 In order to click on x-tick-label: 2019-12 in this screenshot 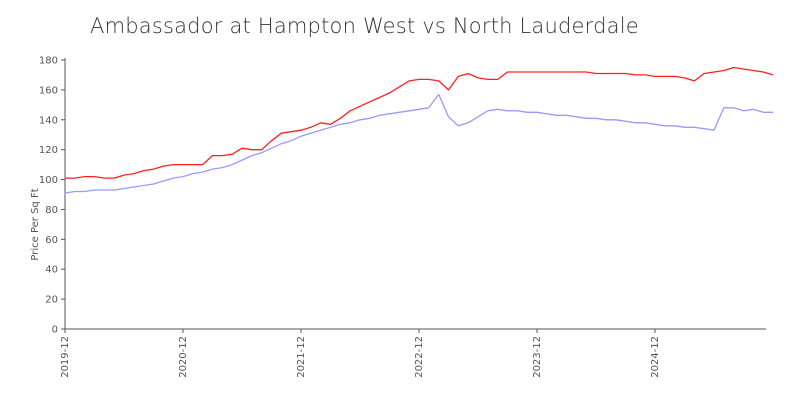, I will do `click(65, 357)`.